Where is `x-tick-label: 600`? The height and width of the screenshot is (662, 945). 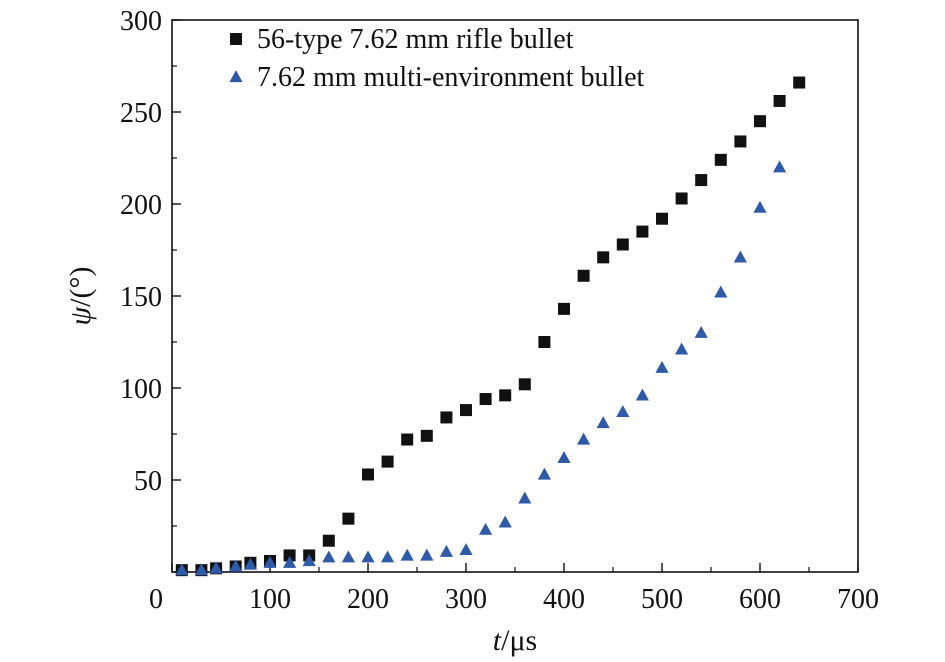 x-tick-label: 600 is located at coordinates (760, 599).